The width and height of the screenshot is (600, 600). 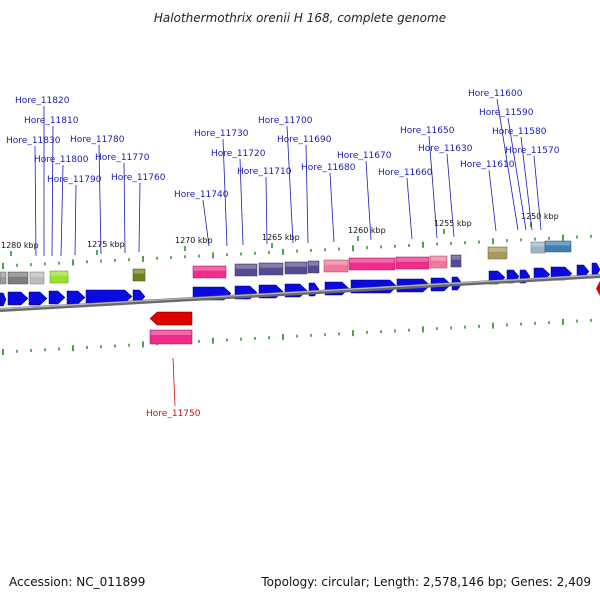 I want to click on kbp-label: 1265 kbp, so click(x=281, y=237).